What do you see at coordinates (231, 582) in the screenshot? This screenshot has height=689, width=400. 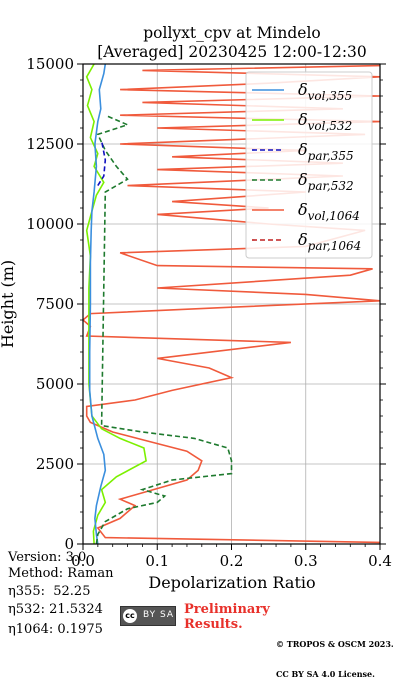 I see `x-axis-label: Depolarization Ratio` at bounding box center [231, 582].